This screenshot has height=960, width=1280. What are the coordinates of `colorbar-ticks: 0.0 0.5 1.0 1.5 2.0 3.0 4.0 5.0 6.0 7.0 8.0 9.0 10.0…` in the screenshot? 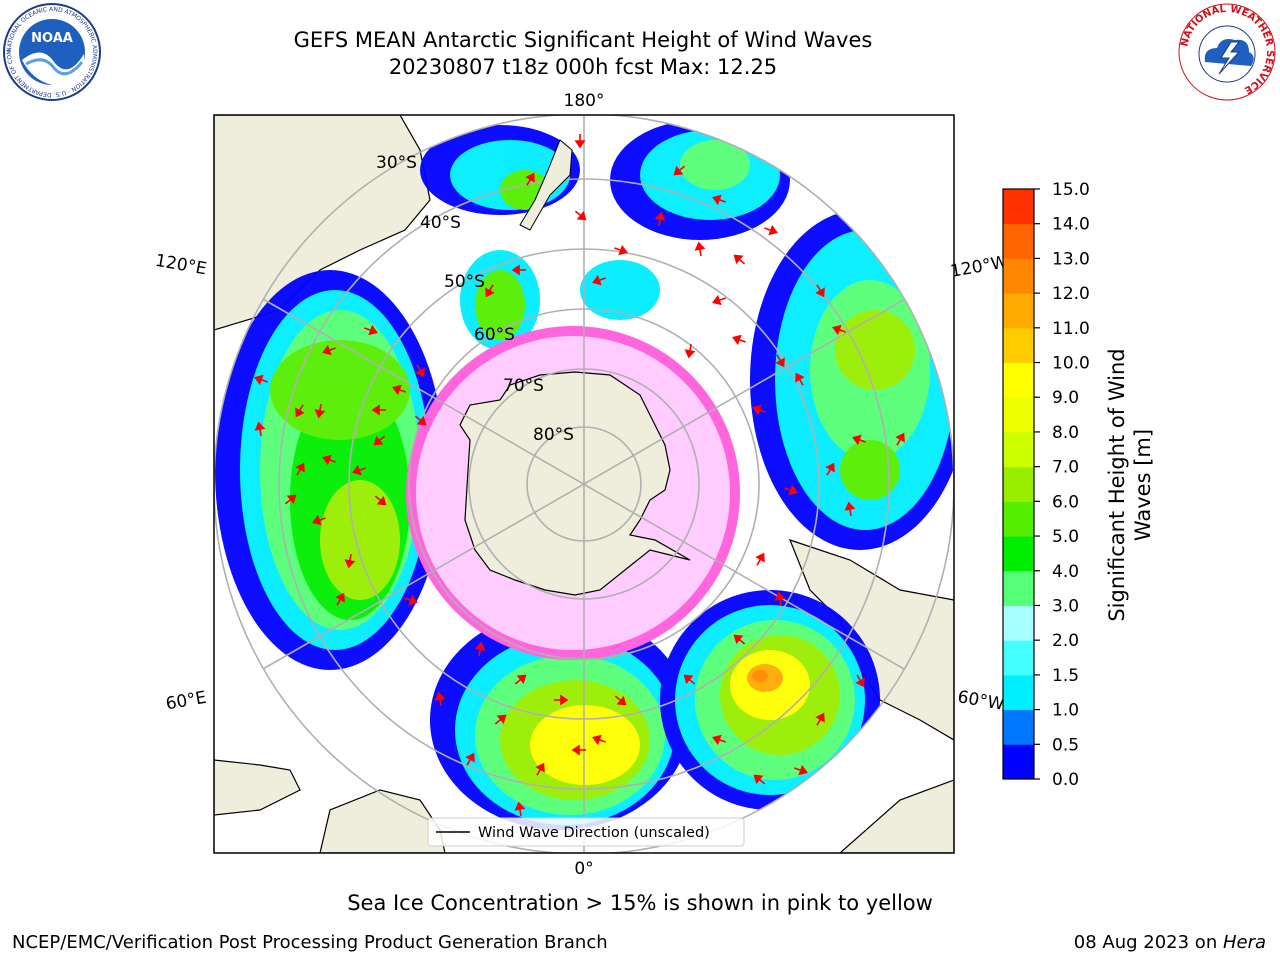 It's located at (1062, 485).